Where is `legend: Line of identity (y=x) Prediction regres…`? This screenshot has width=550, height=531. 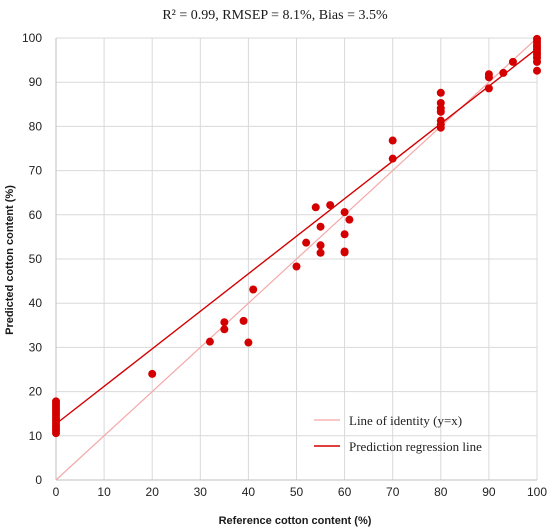 legend: Line of identity (y=x) Prediction regres… is located at coordinates (398, 433).